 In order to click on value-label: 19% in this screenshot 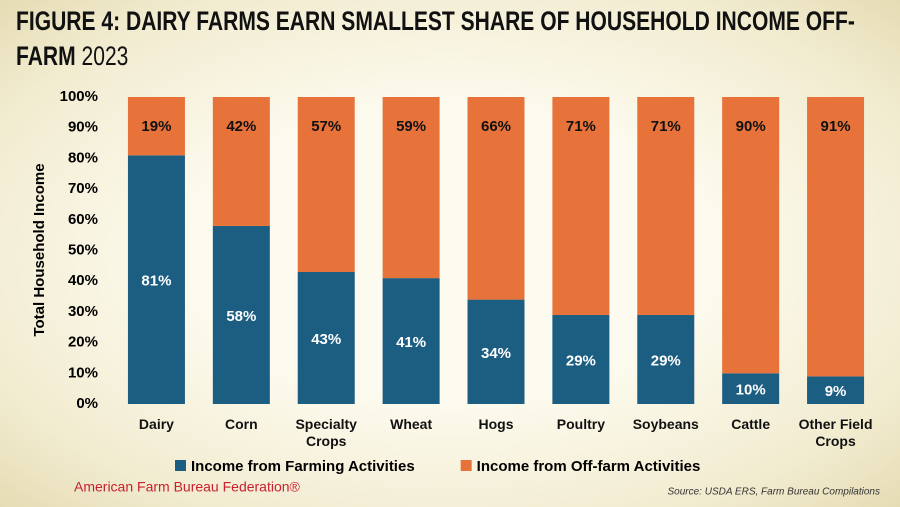, I will do `click(156, 126)`.